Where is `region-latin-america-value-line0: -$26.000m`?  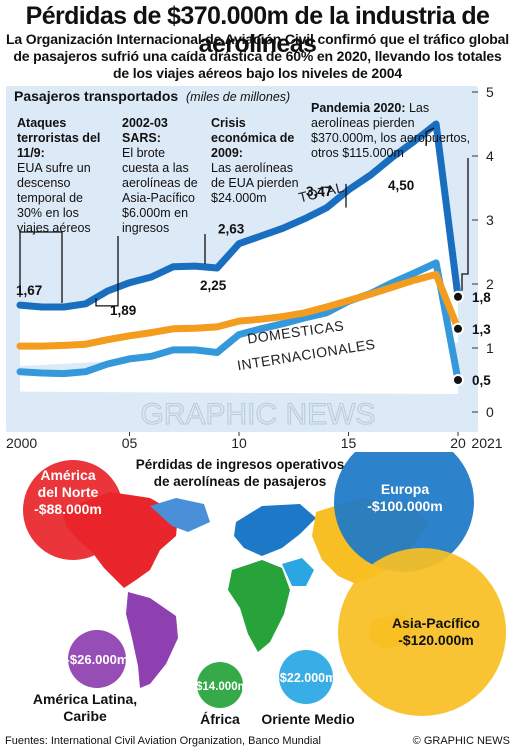
region-latin-america-value-line0: -$26.000m is located at coordinates (97, 659).